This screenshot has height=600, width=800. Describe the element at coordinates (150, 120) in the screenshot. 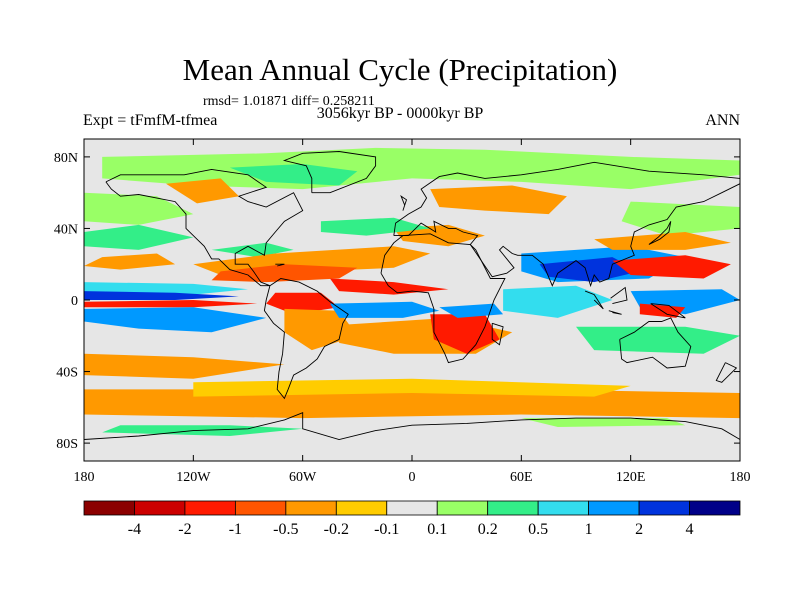

I see `experiment-label: Expt = tFmfM-tfmea` at that location.